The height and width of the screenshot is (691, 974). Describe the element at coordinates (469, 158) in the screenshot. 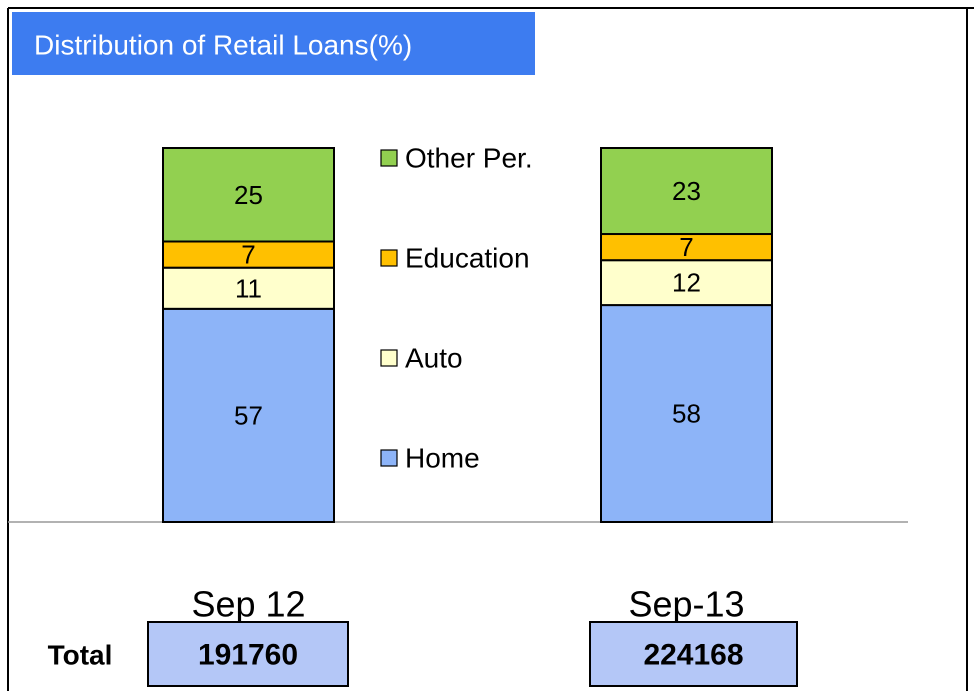

I see `legend-label: Other Per.` at that location.